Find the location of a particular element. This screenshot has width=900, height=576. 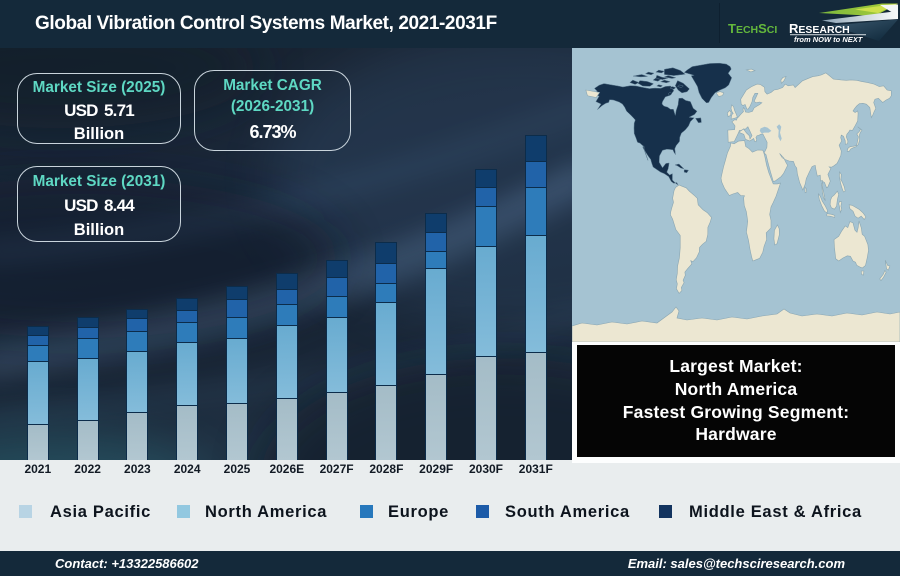

svg-text: TECHSCI is located at coordinates (752, 28).